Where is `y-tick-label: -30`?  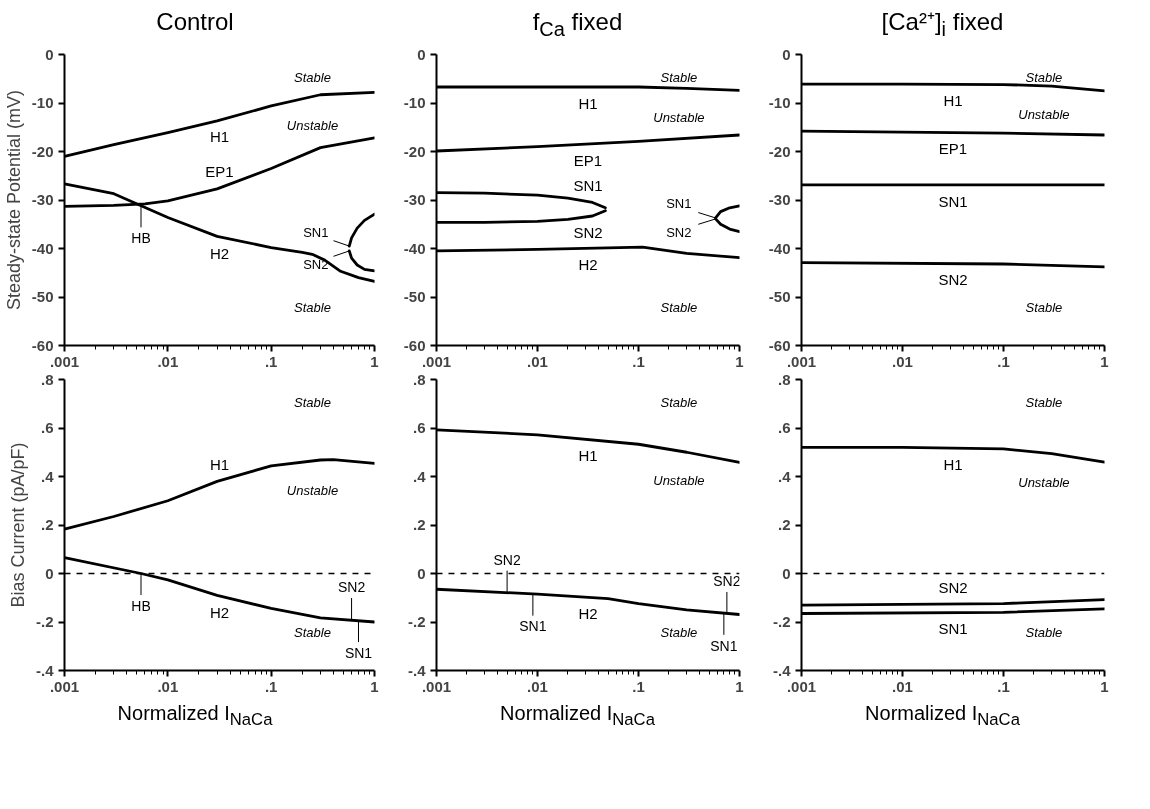
y-tick-label: -30 is located at coordinates (42, 199).